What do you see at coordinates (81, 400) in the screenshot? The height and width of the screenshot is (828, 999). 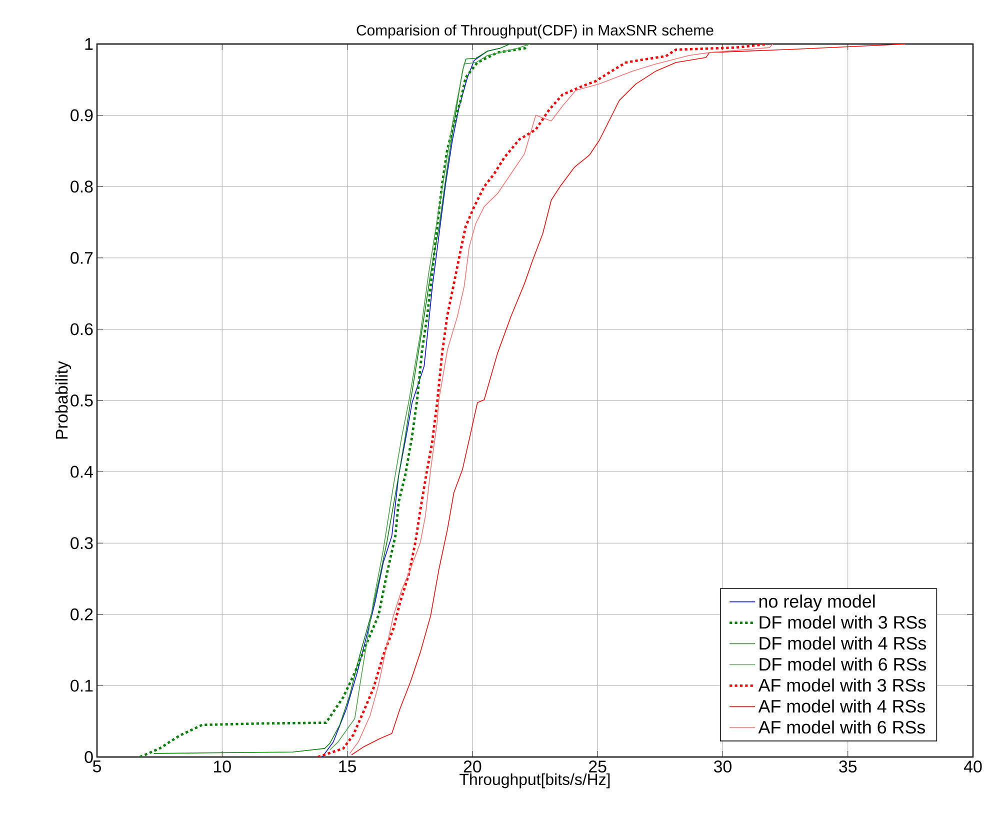 I see `y-tick-label: 0.5` at bounding box center [81, 400].